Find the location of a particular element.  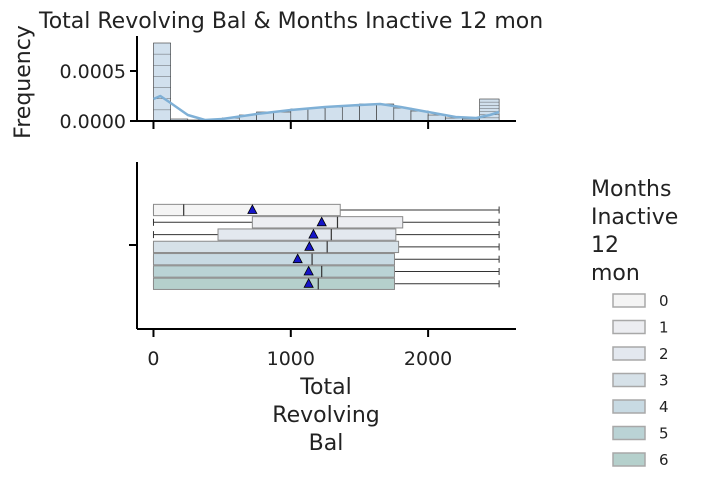

histogram-axes is located at coordinates (326, 79).